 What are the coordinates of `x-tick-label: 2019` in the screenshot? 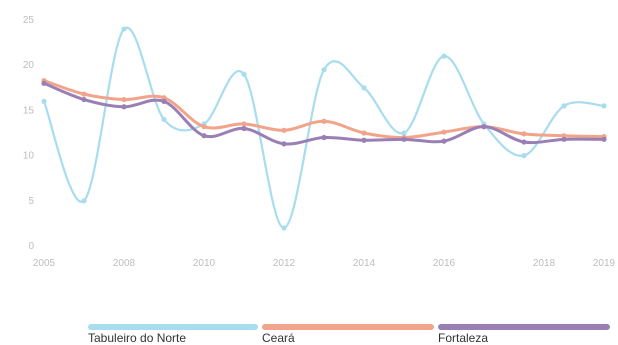 It's located at (604, 263).